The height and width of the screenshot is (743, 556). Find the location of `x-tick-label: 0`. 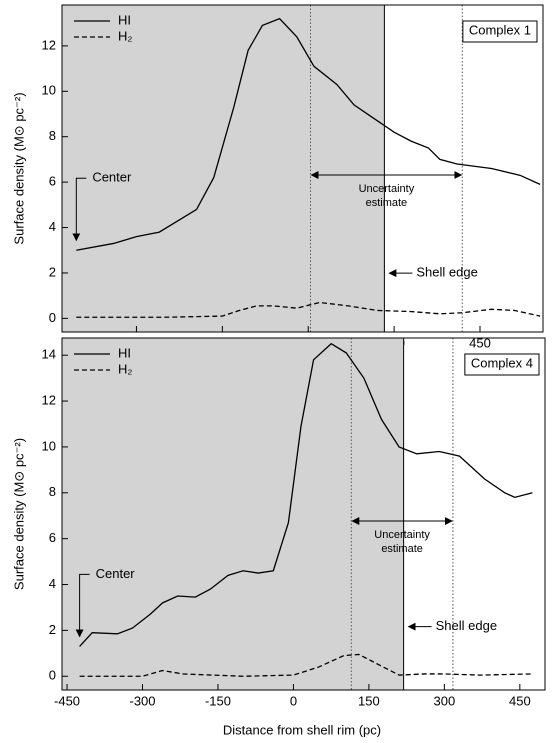

x-tick-label: 0 is located at coordinates (293, 700).